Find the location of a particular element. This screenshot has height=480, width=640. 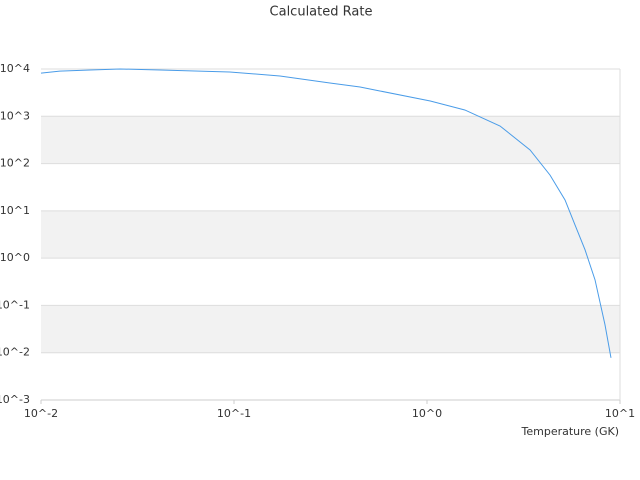

x-tick-label: 10^1 is located at coordinates (620, 413).